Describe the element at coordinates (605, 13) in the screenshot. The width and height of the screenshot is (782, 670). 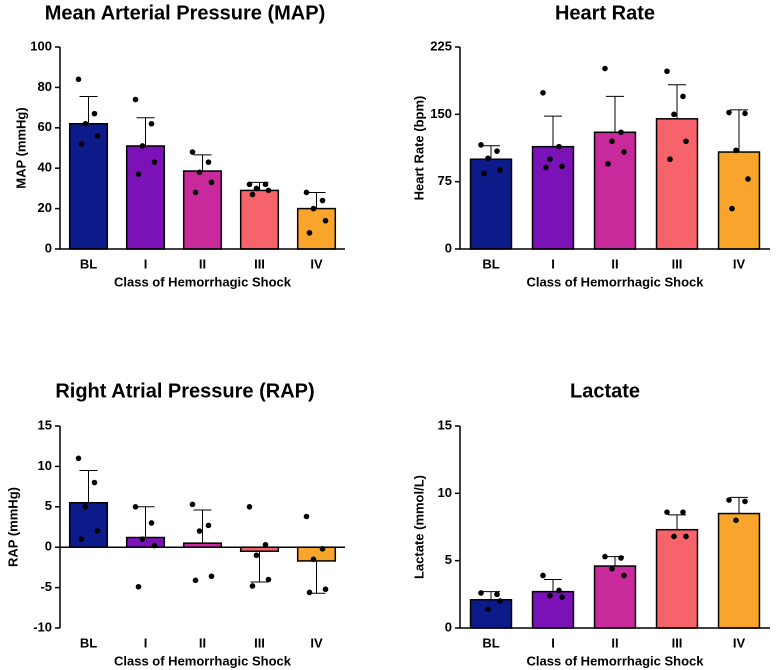
I see `chart-title: Heart Rate` at that location.